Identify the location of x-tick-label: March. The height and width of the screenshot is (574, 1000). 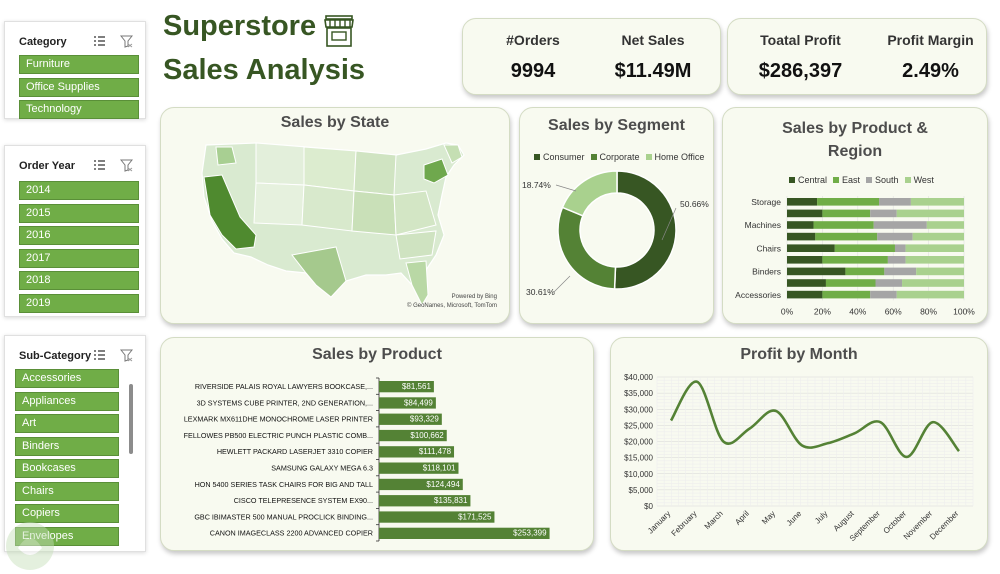
(714, 520).